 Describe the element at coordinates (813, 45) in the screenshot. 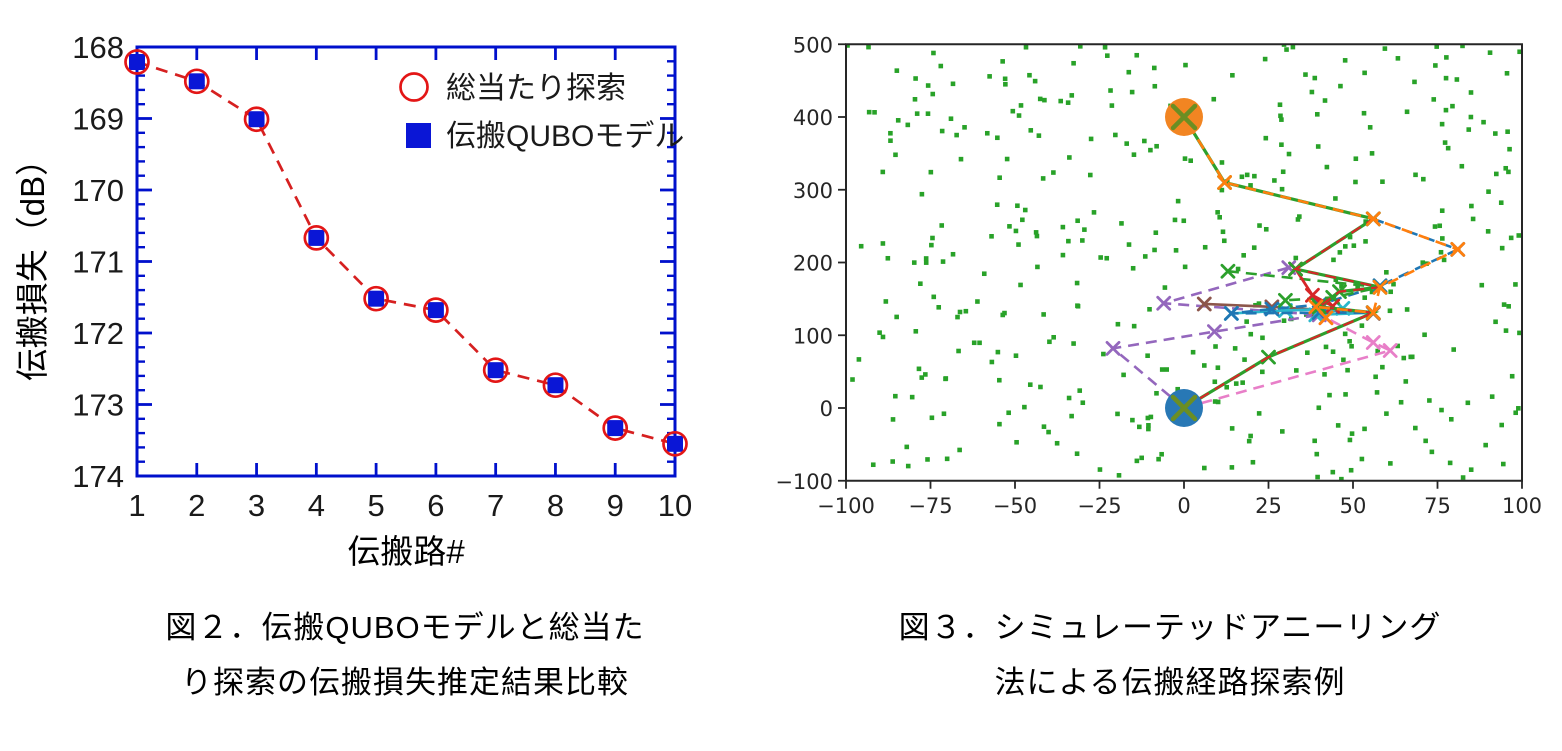

I see `svg-text: 500` at that location.